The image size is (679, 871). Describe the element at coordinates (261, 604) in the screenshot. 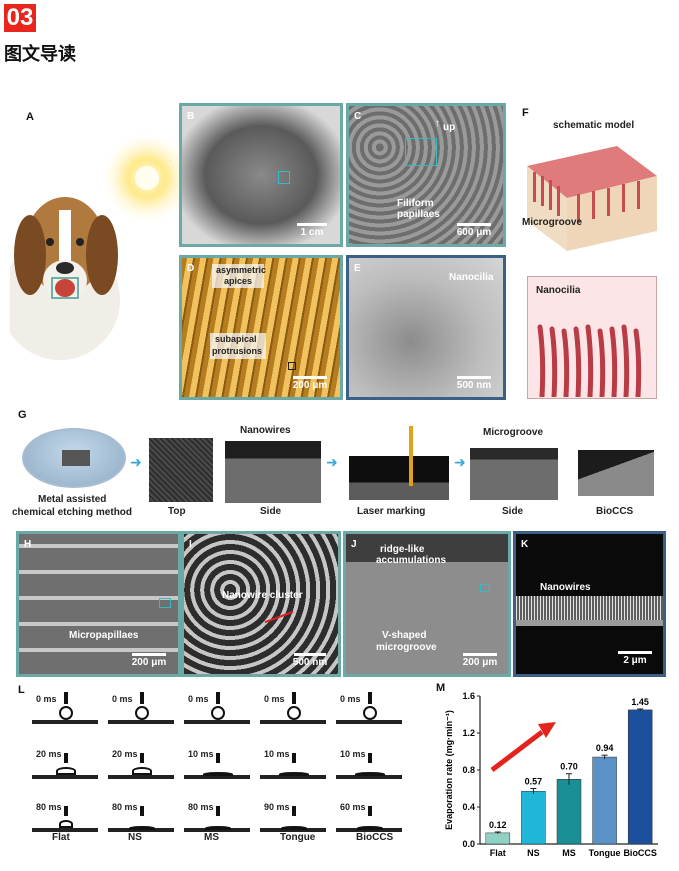

I see `panel-i-nanowire-sem: I Nanowire cluster 500 nm` at that location.